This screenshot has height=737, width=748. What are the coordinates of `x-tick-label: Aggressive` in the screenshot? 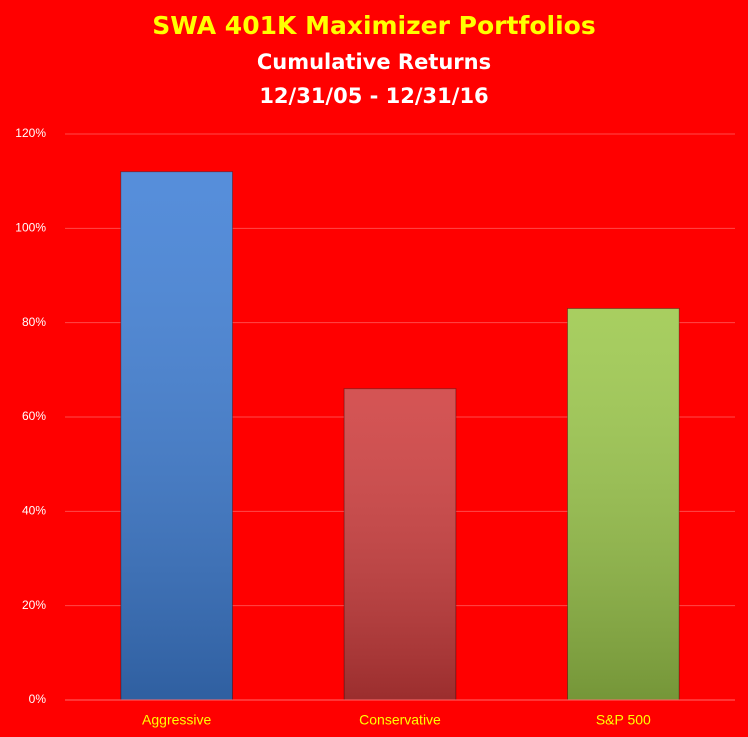 It's located at (176, 720).